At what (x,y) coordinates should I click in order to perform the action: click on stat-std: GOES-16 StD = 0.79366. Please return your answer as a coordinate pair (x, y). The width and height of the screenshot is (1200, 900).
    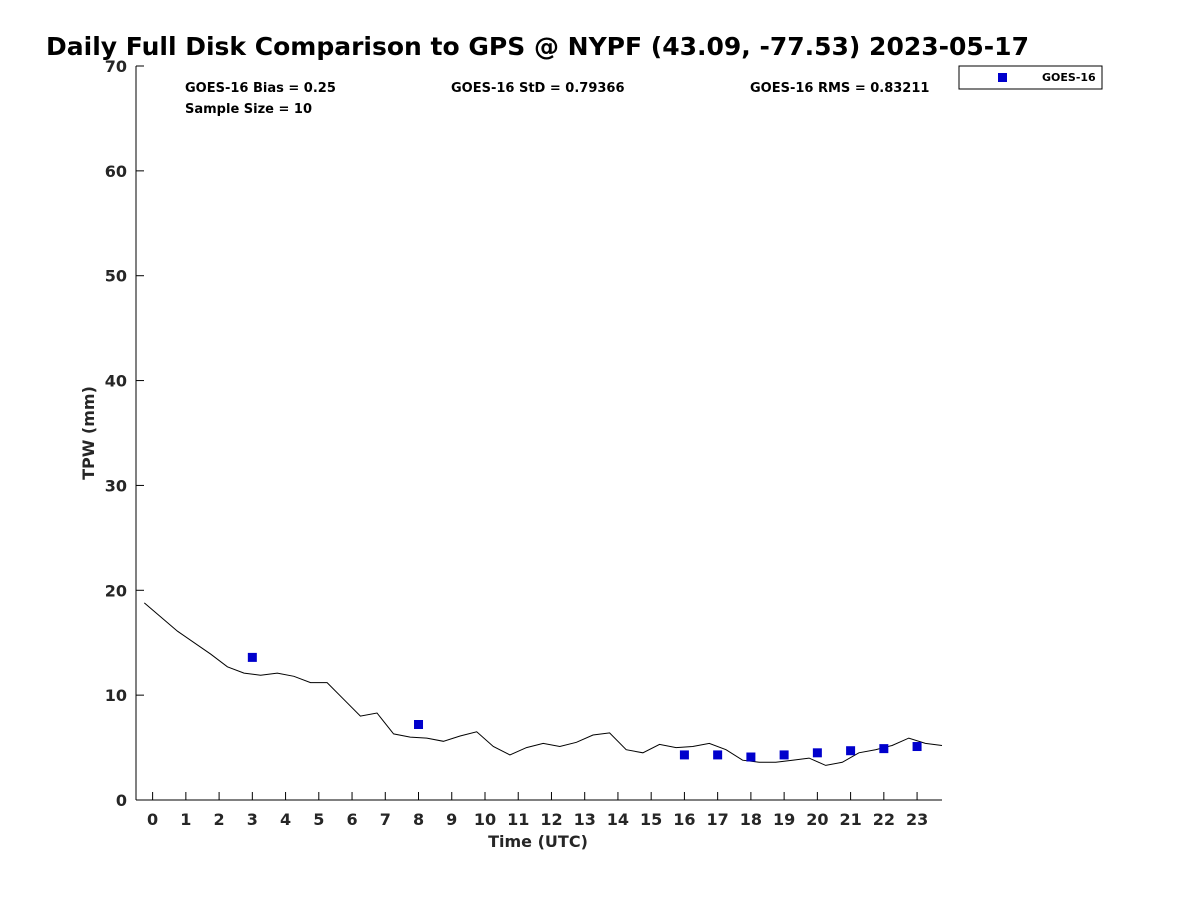
    Looking at the image, I should click on (538, 88).